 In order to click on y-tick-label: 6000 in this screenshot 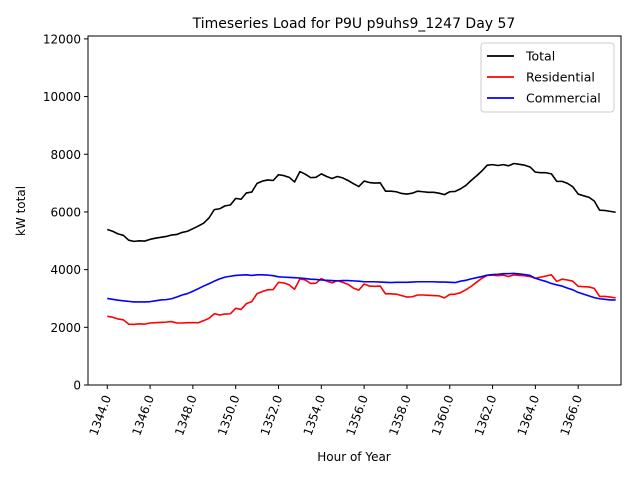, I will do `click(65, 212)`.